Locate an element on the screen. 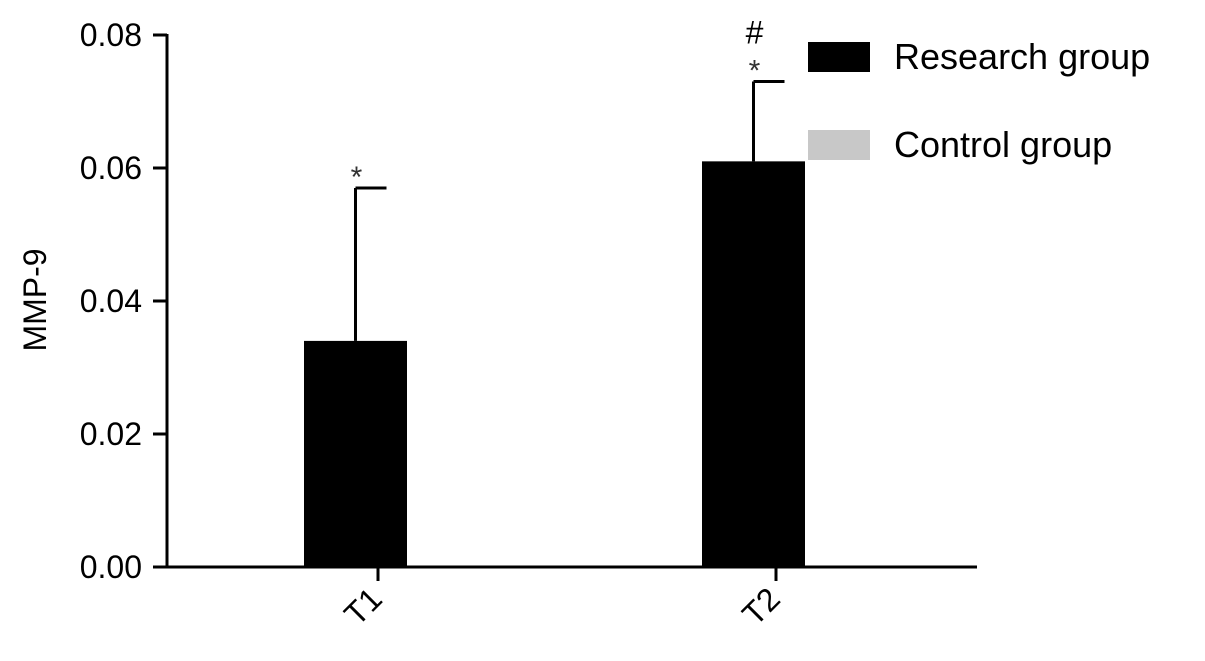 The height and width of the screenshot is (661, 1205). bar-research-group-t1 is located at coordinates (355, 453).